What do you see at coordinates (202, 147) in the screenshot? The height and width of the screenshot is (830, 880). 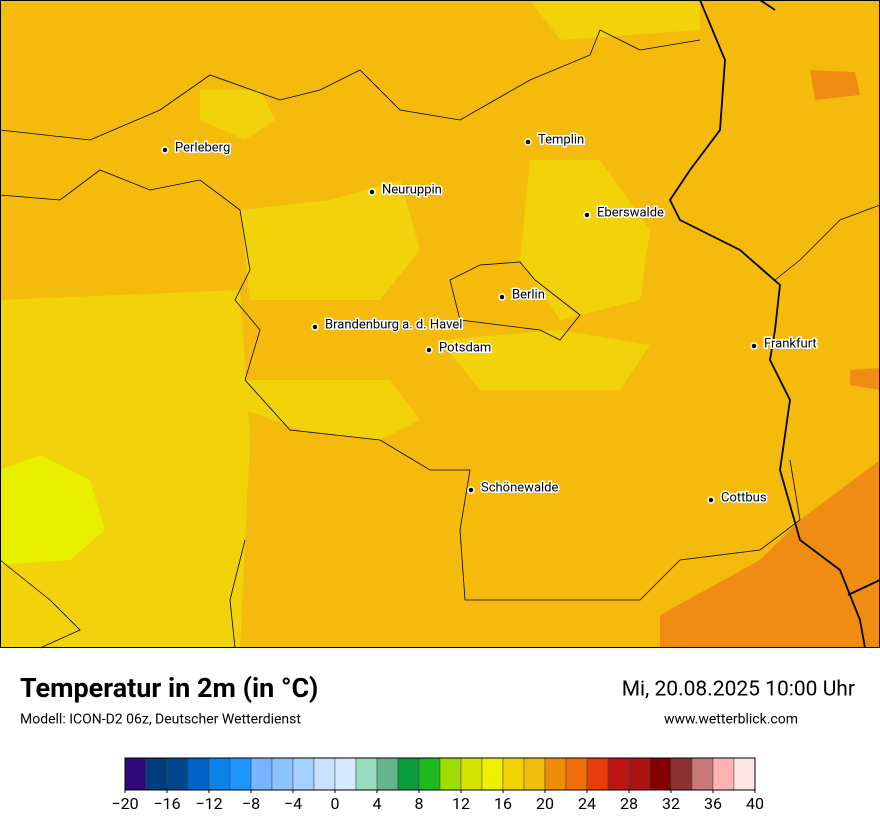 I see `city-label: Perleberg` at bounding box center [202, 147].